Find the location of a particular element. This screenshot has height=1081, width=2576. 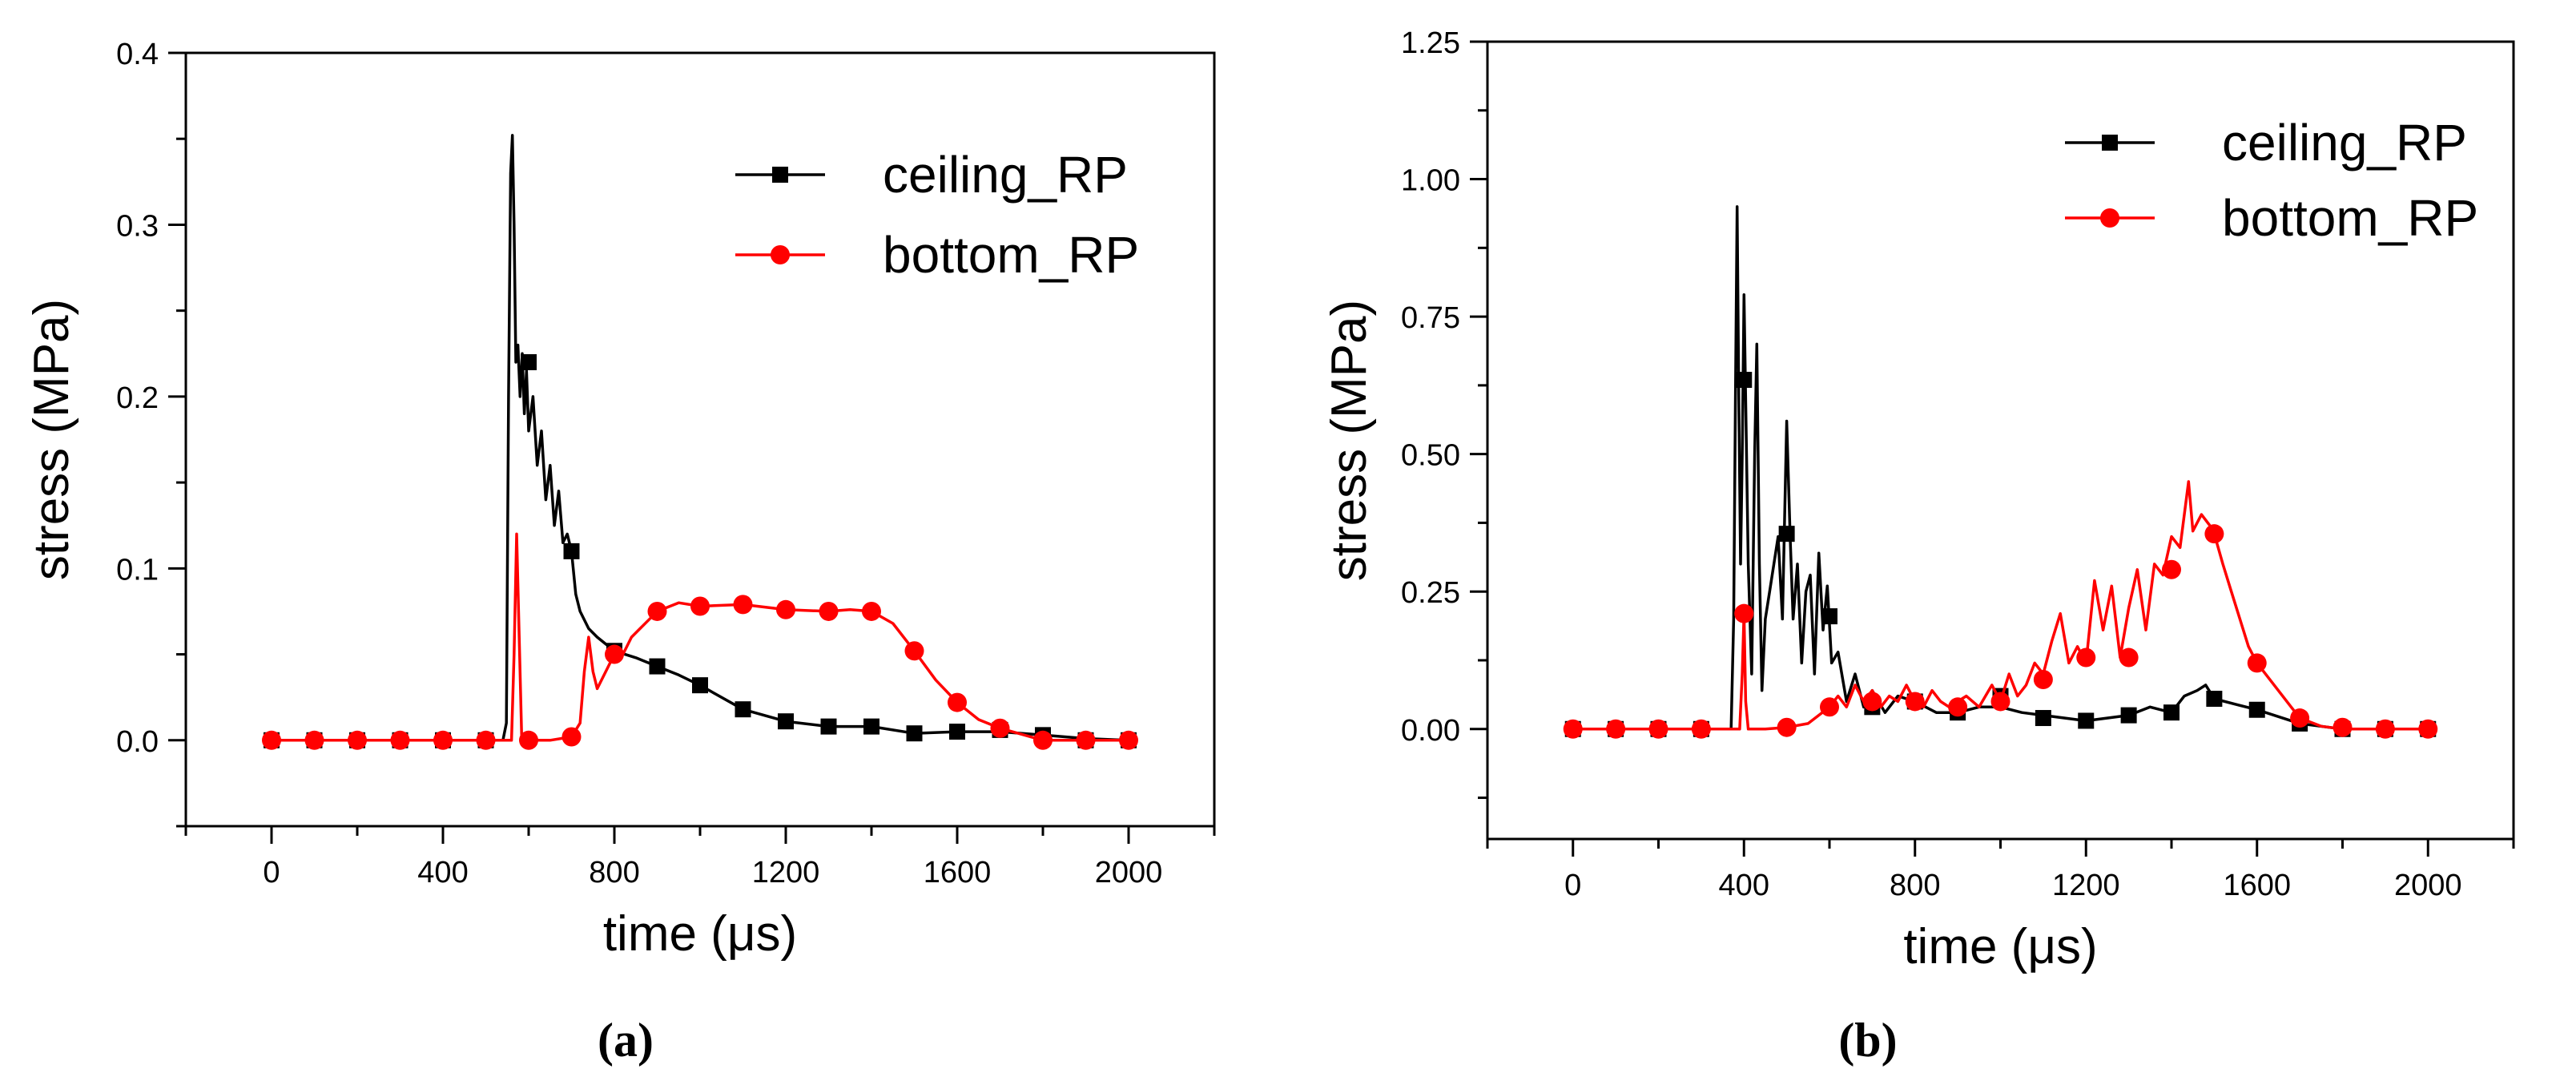

y-tick-label: 1.00 is located at coordinates (1430, 181).